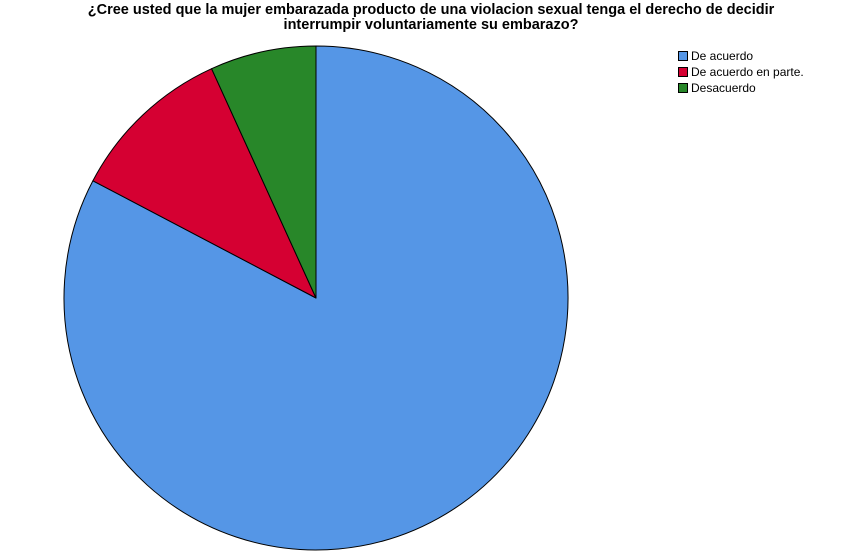 The image size is (862, 552). Describe the element at coordinates (683, 56) in the screenshot. I see `legend-swatch-de-acuerdo` at that location.